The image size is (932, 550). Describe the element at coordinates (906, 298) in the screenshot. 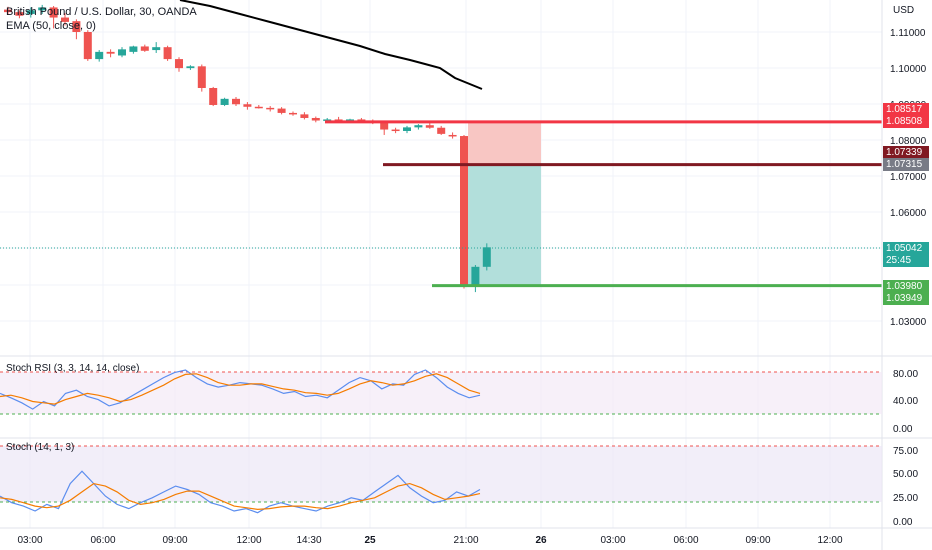

I see `price-tag-target-level: 1.03949` at that location.